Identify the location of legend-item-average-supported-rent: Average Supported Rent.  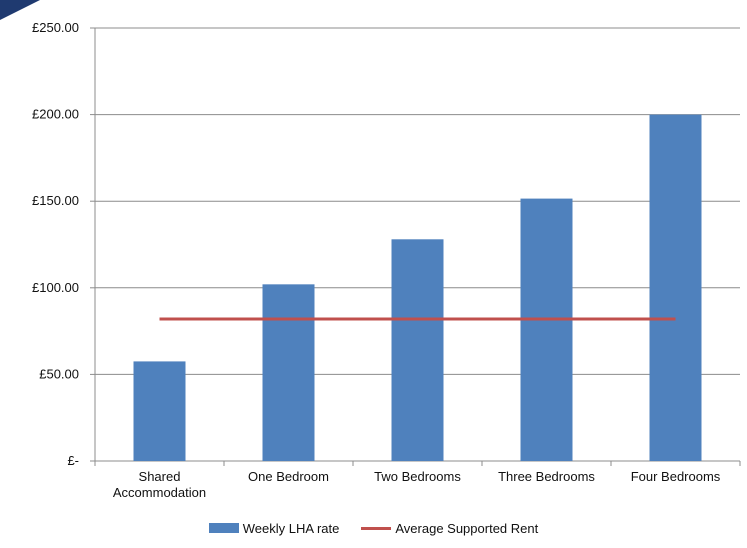
(449, 528).